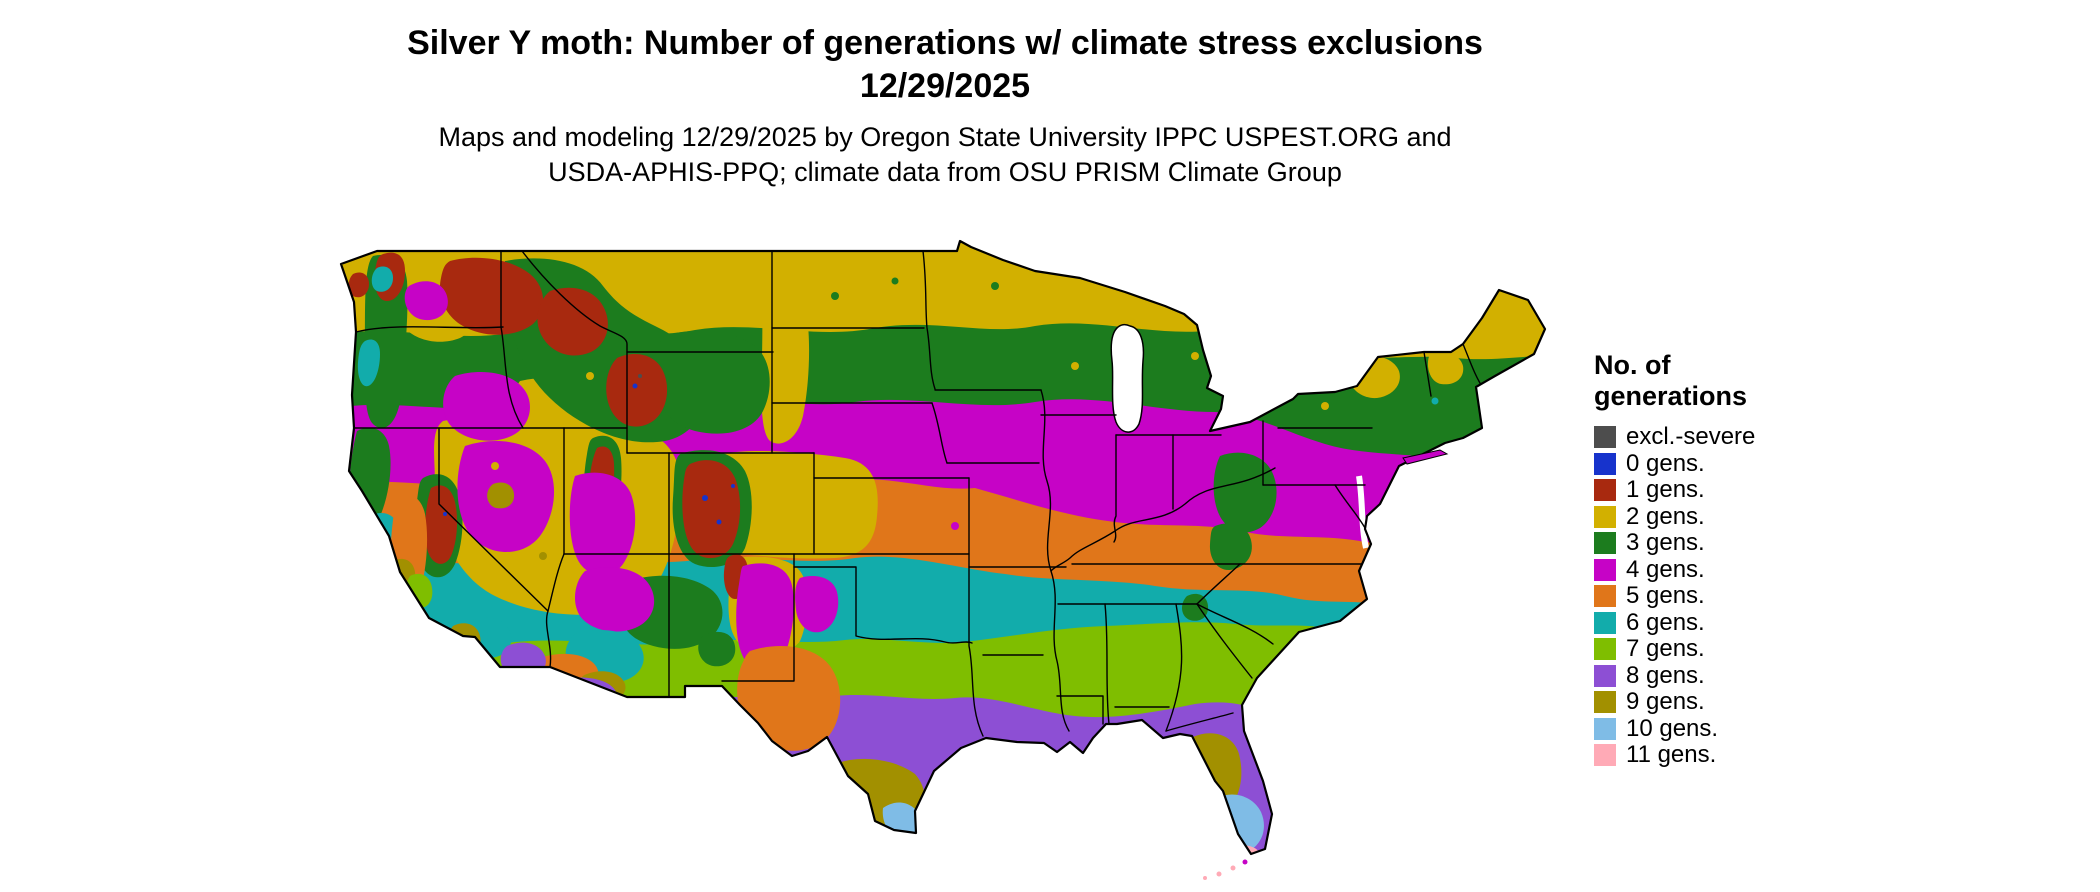 Image resolution: width=2100 pixels, height=892 pixels. What do you see at coordinates (1665, 596) in the screenshot?
I see `legend-label: 5 gens.` at bounding box center [1665, 596].